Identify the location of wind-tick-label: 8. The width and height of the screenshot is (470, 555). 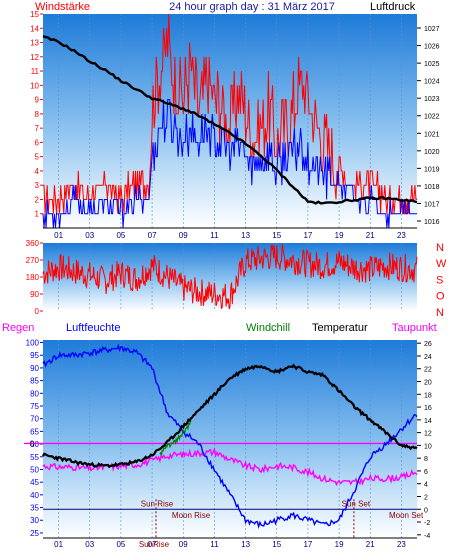
(37, 114).